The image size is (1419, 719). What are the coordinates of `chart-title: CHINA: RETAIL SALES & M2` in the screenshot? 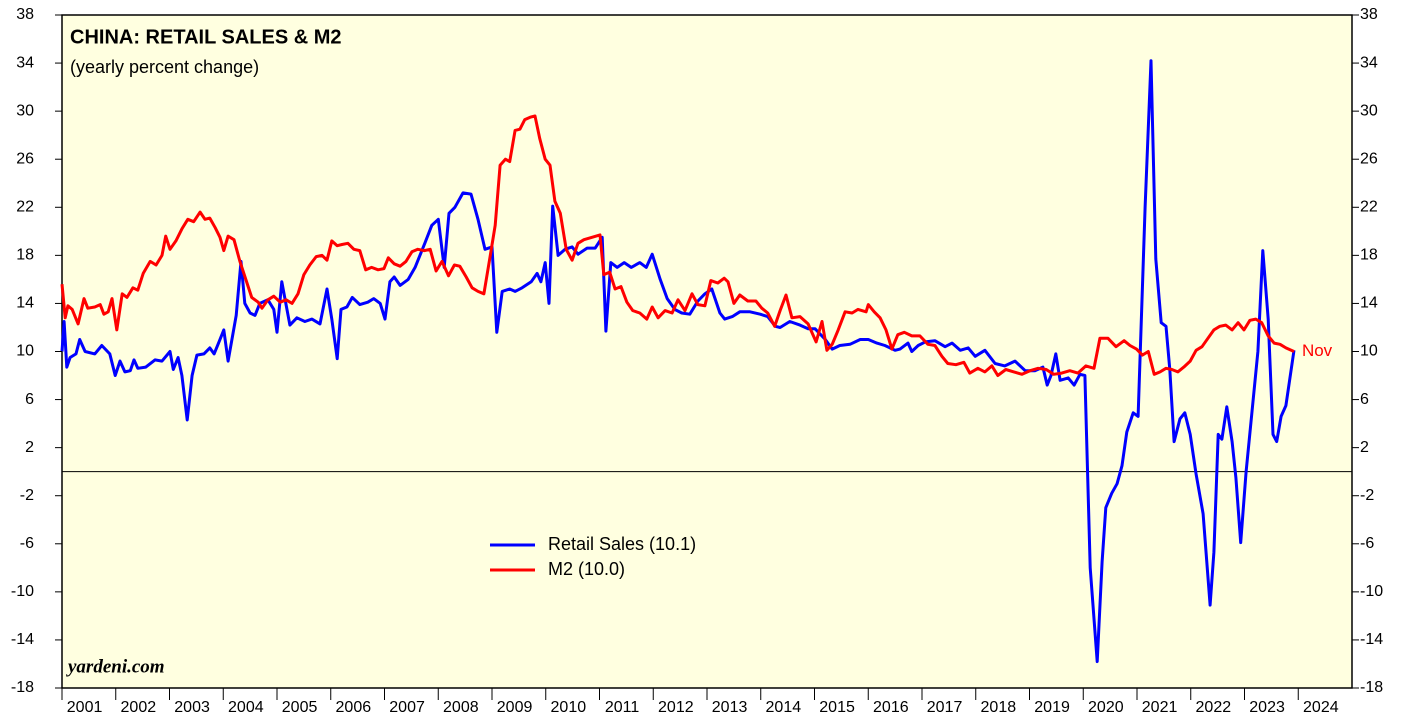 It's located at (206, 37).